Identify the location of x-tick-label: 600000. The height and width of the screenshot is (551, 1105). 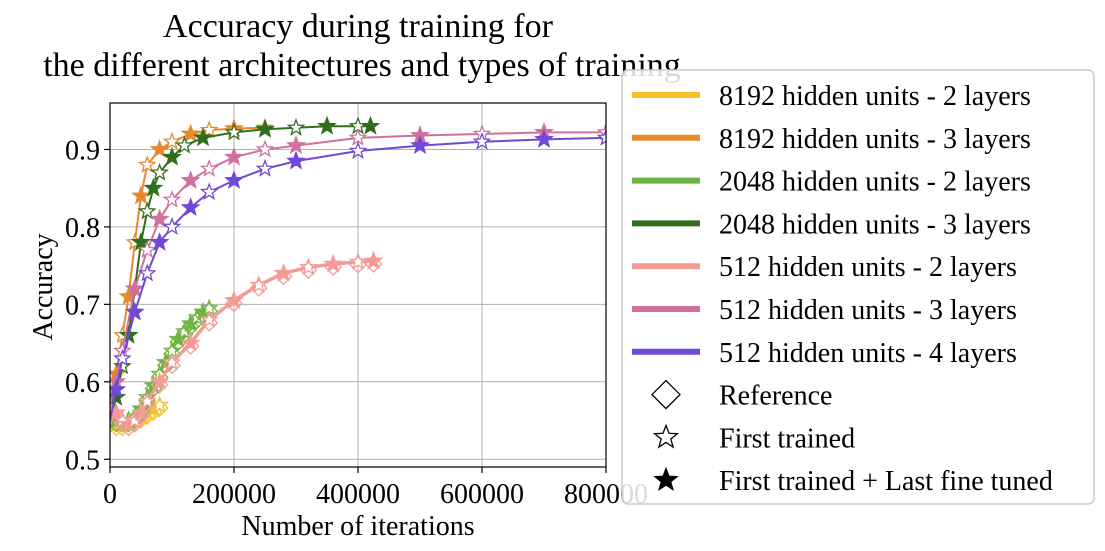
(482, 494).